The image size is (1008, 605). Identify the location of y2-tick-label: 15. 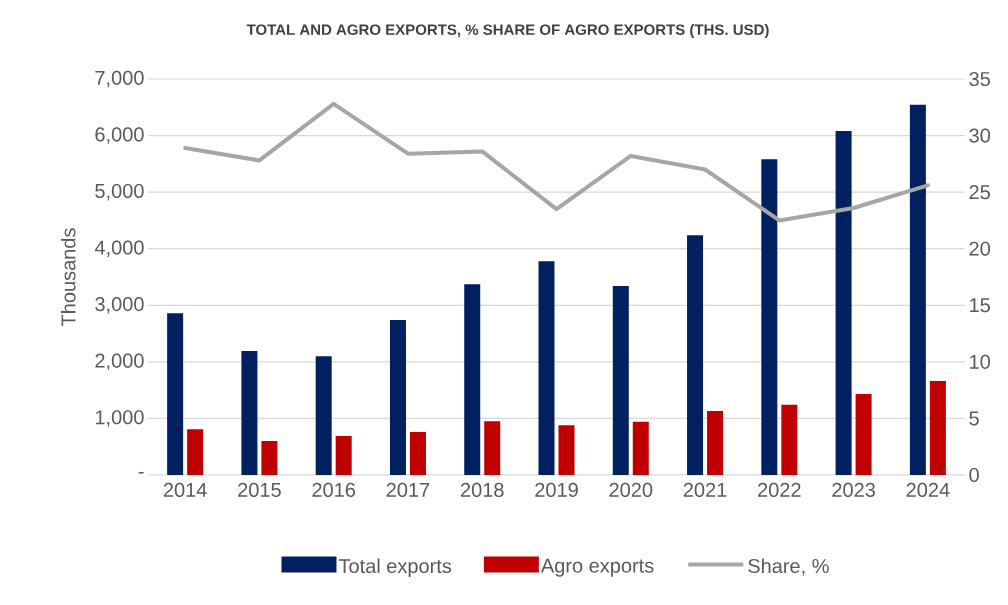
(980, 305).